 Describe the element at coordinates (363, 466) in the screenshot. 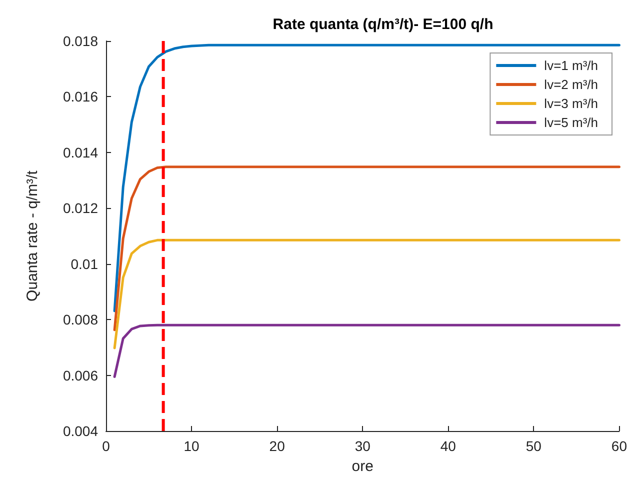

I see `x-axis-title: ore` at that location.